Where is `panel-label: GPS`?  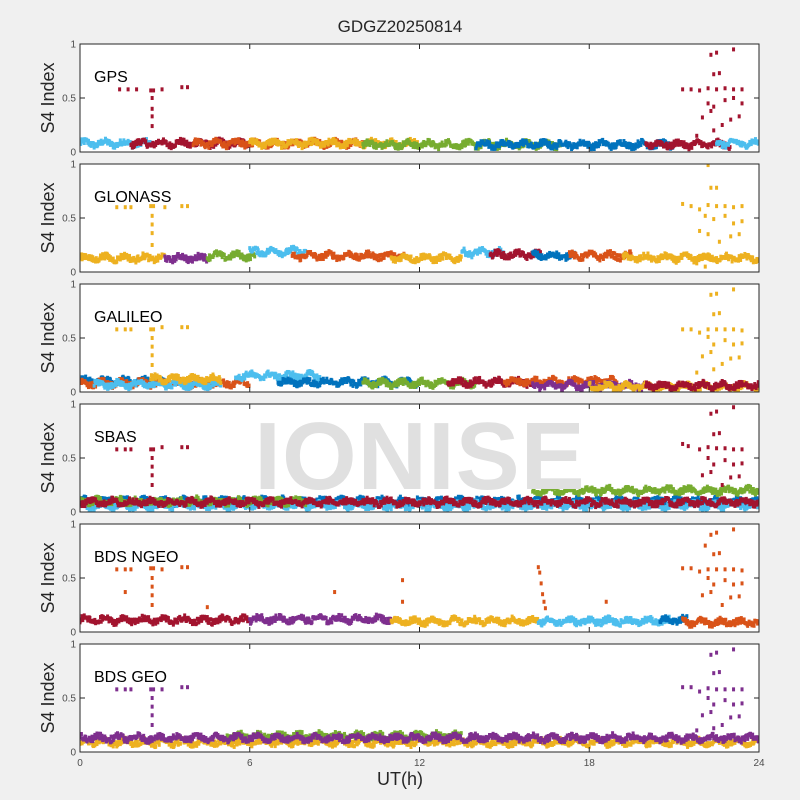 panel-label: GPS is located at coordinates (111, 77).